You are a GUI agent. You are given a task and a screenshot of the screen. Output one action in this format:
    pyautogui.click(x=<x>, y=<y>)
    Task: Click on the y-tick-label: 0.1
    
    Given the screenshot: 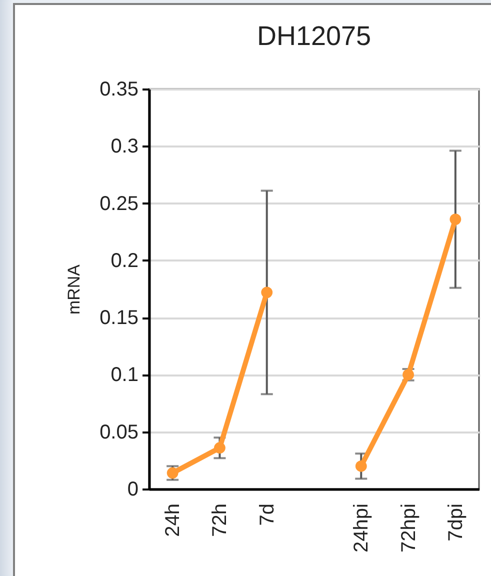 What is the action you would take?
    pyautogui.click(x=124, y=375)
    